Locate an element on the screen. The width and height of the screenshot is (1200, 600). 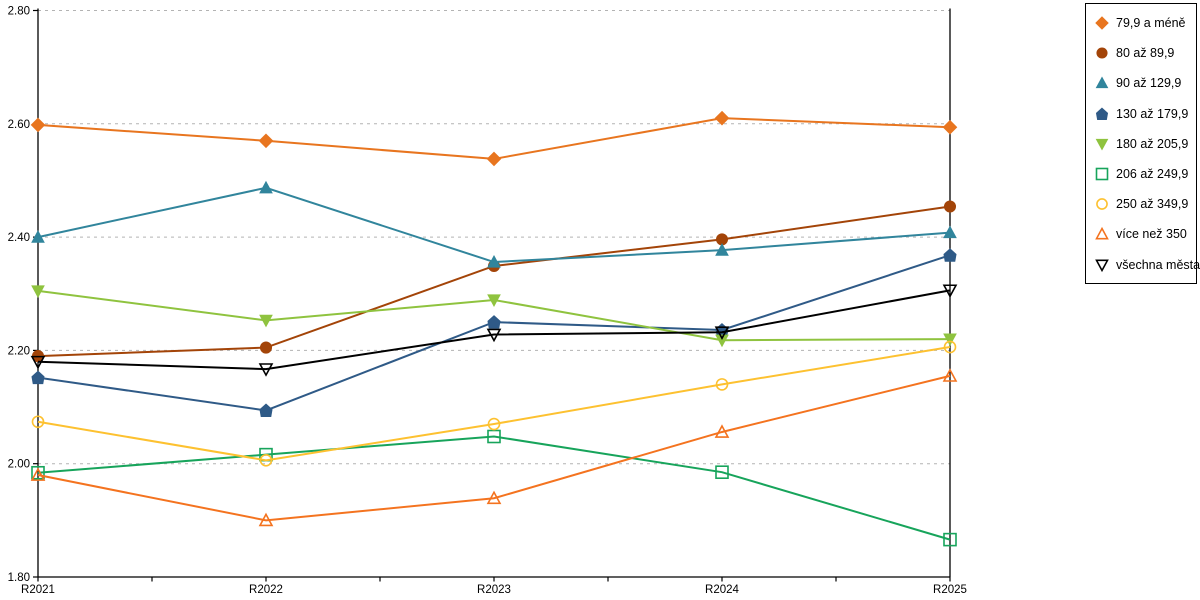
x-axis-tick-label: R2025 is located at coordinates (950, 590).